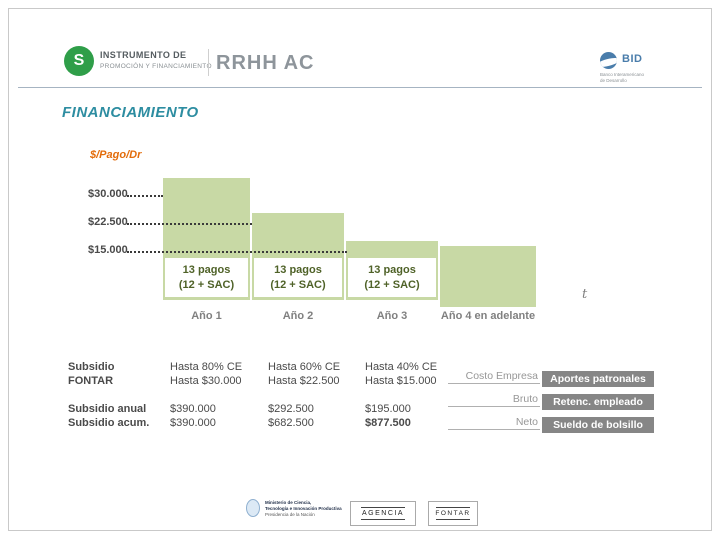 The width and height of the screenshot is (720, 540). Describe the element at coordinates (401, 374) in the screenshot. I see `table-row1-col3: Hasta 40% CE Hasta $15.000` at that location.